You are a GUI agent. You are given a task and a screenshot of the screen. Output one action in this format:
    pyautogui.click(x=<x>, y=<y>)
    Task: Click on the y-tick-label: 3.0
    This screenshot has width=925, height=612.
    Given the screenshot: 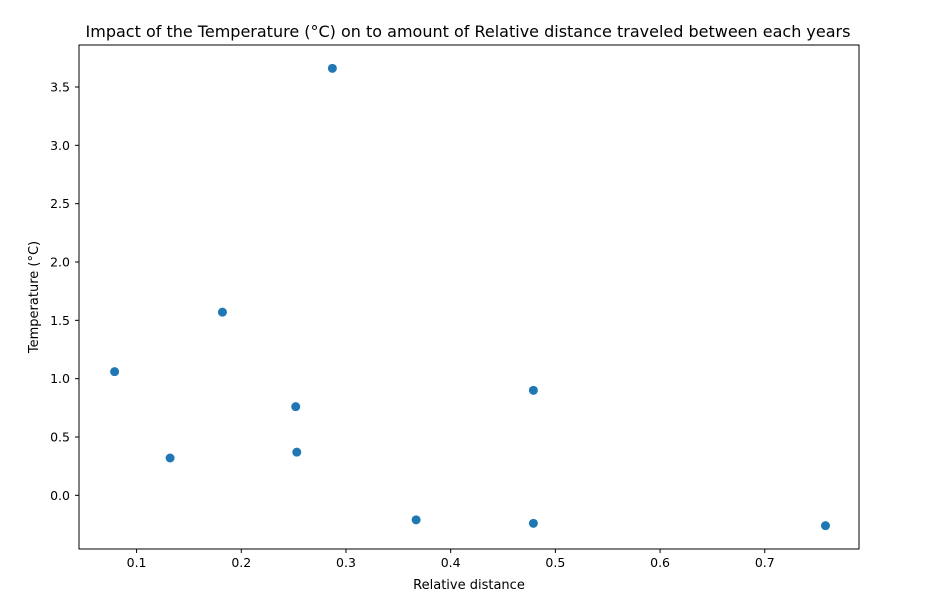 What is the action you would take?
    pyautogui.click(x=60, y=145)
    